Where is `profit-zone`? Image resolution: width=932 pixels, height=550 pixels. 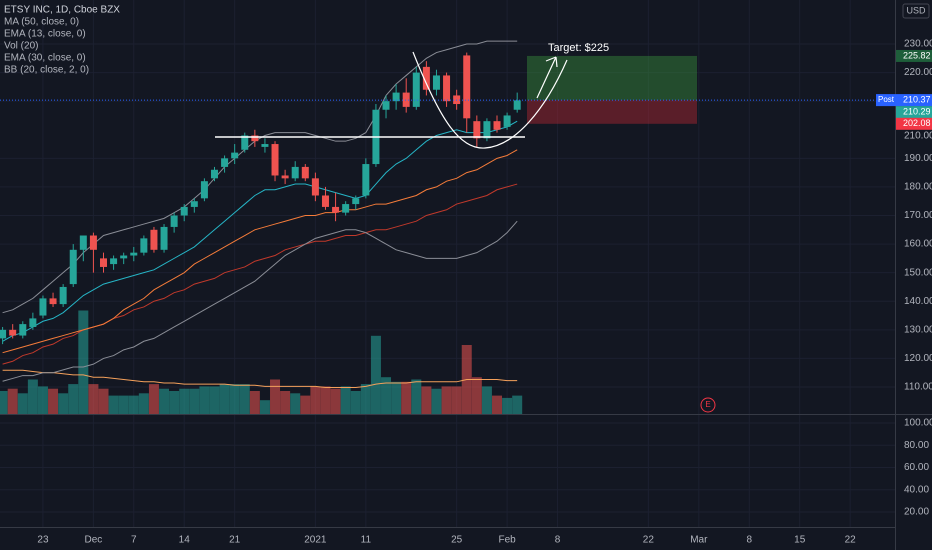 profit-zone is located at coordinates (612, 78).